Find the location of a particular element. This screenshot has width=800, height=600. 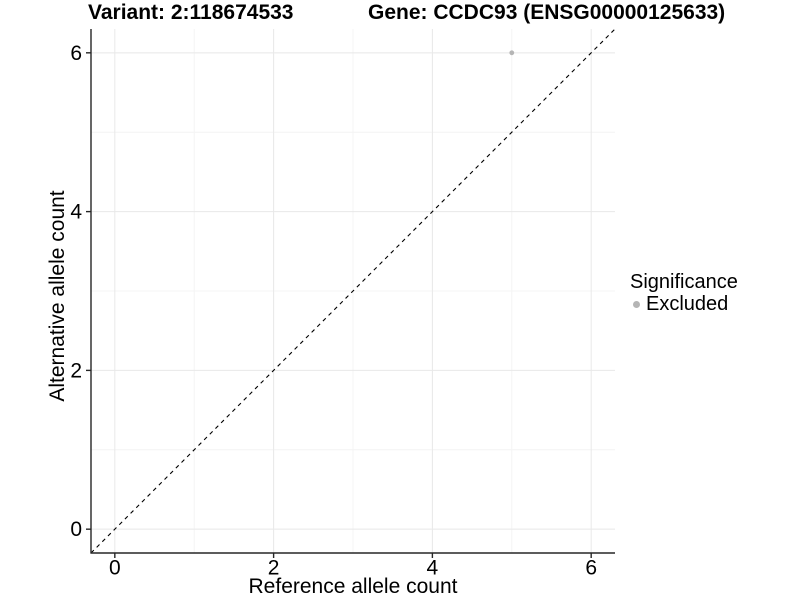

y-axis-title: Alternative allele count is located at coordinates (57, 296).